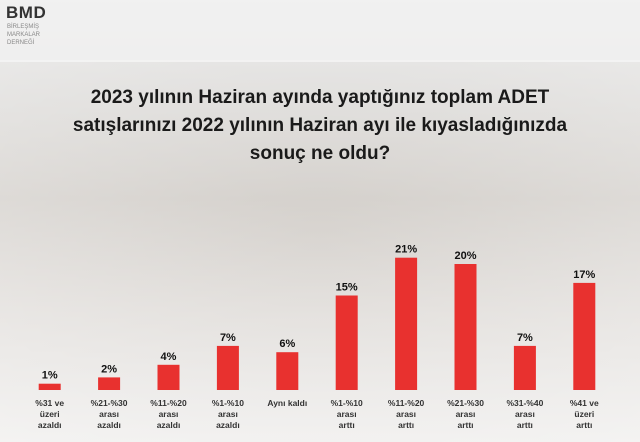 This screenshot has width=640, height=442. Describe the element at coordinates (109, 414) in the screenshot. I see `x-tick-label: %21-%30 arası azaldı` at that location.